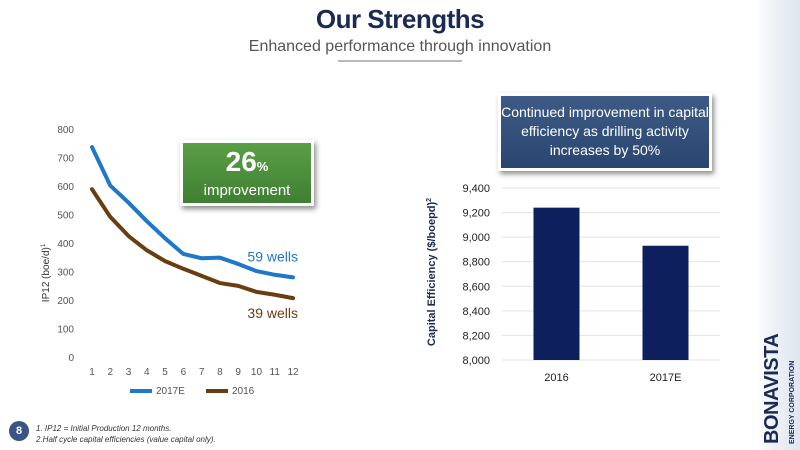 The height and width of the screenshot is (450, 800). What do you see at coordinates (275, 372) in the screenshot?
I see `line-chart-xtick: 11` at bounding box center [275, 372].